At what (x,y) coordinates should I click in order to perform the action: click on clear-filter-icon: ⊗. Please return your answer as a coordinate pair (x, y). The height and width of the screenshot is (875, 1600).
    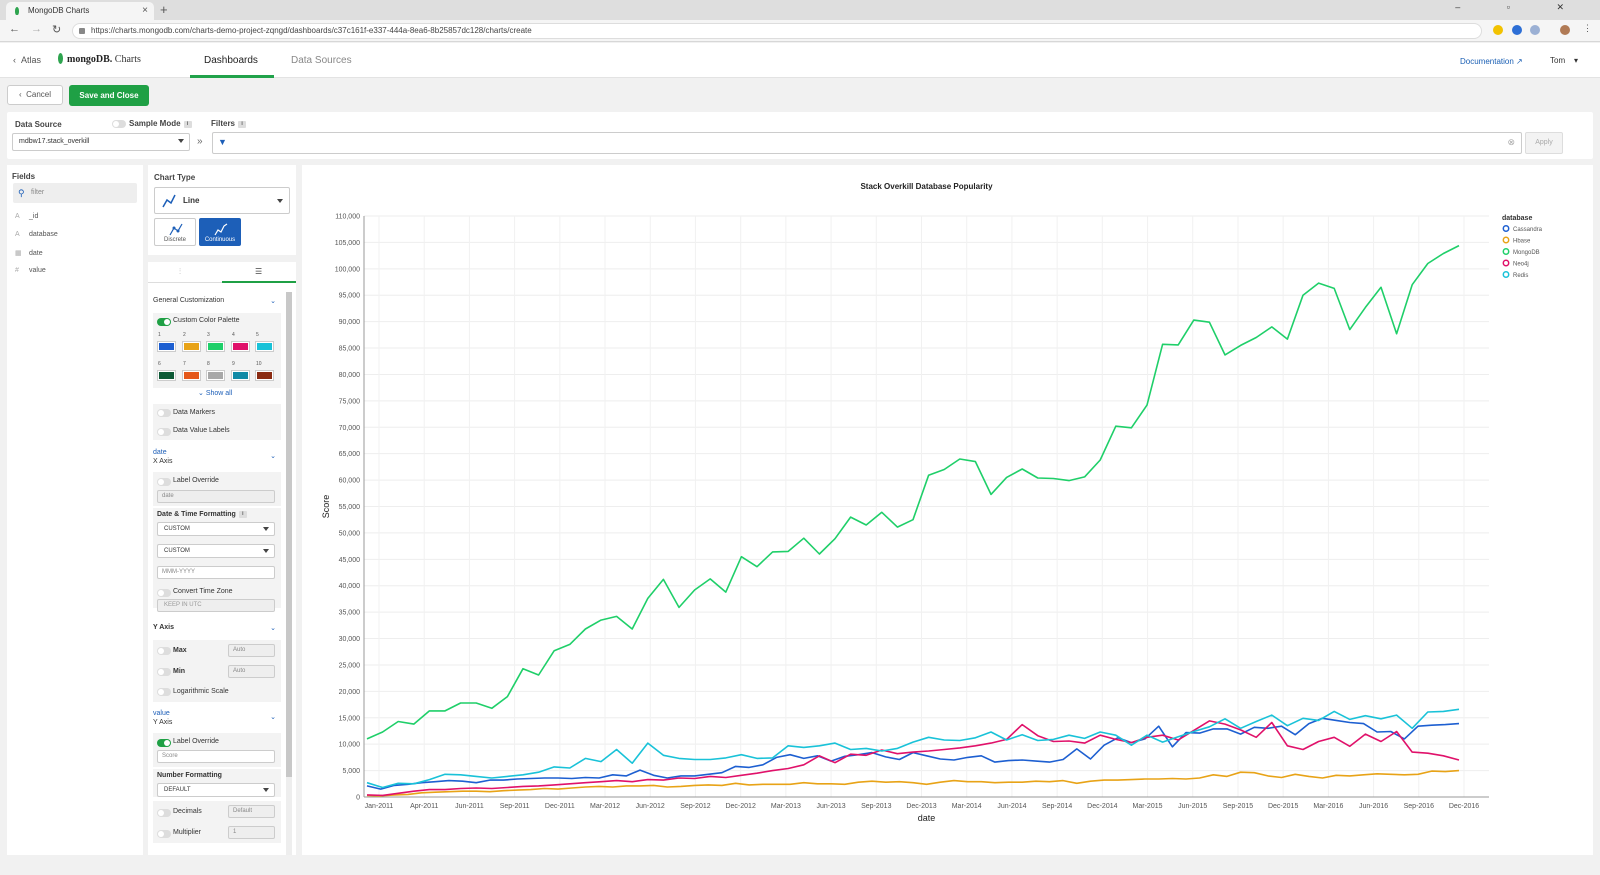
    Looking at the image, I should click on (1511, 142).